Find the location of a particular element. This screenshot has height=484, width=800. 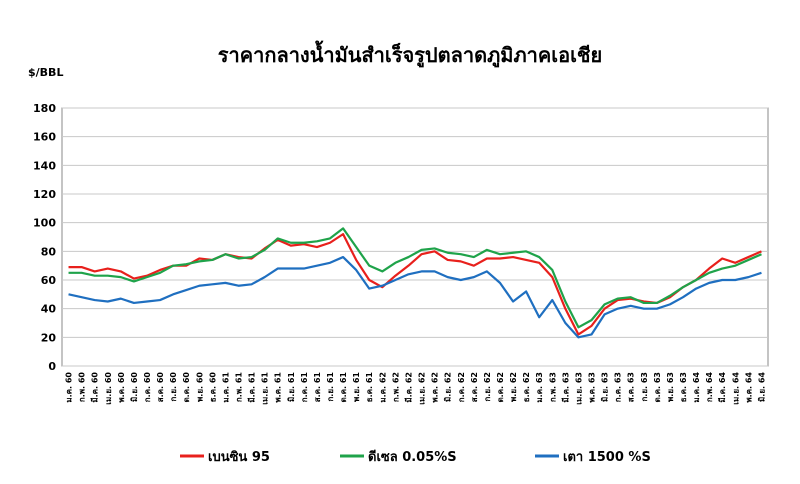

y-axis-label: $/BBL is located at coordinates (45, 72).